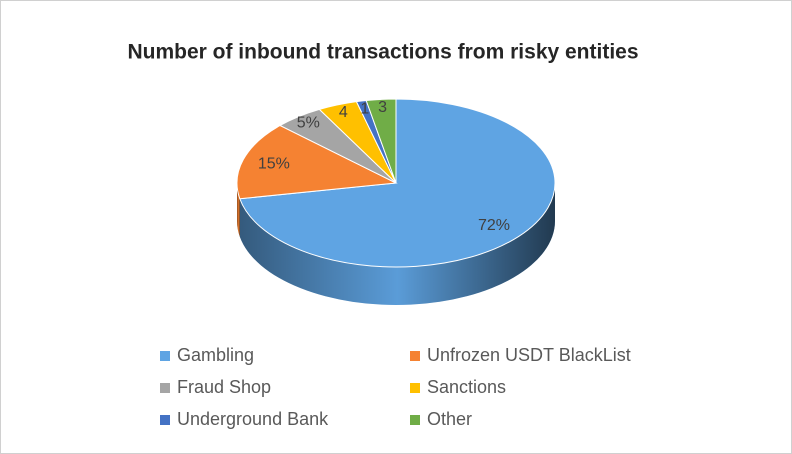  I want to click on data-label: 15%, so click(274, 163).